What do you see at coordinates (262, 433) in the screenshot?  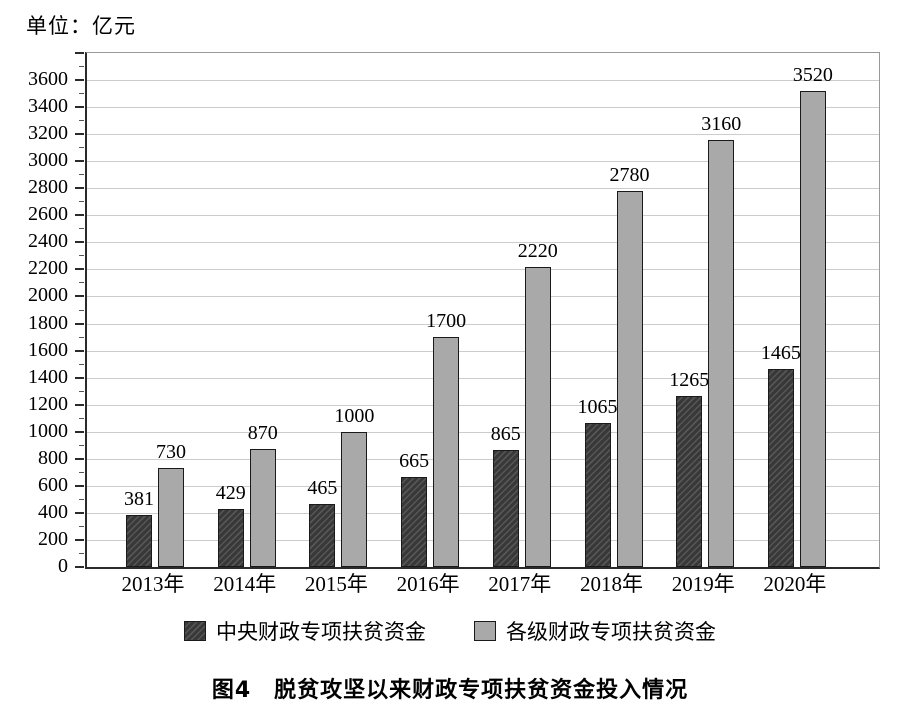 I see `value-label-870: 870` at bounding box center [262, 433].